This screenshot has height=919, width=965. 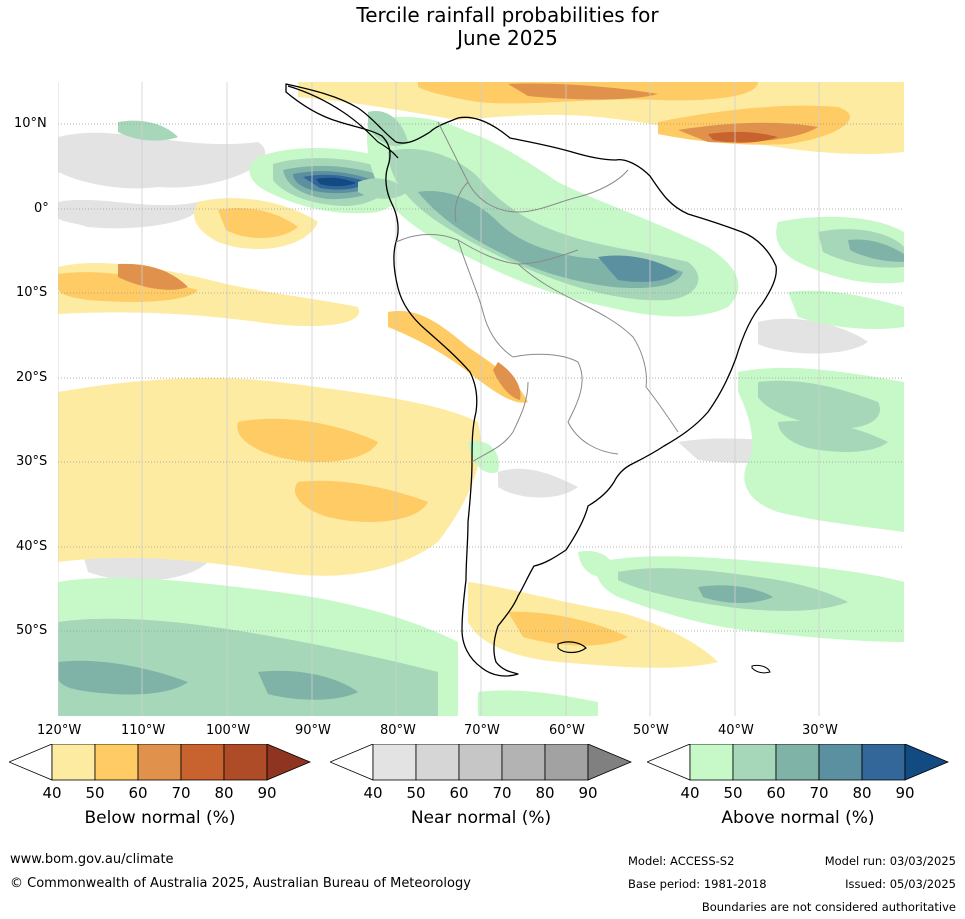 What do you see at coordinates (160, 818) in the screenshot?
I see `below-normal-title: Below normal (%)` at bounding box center [160, 818].